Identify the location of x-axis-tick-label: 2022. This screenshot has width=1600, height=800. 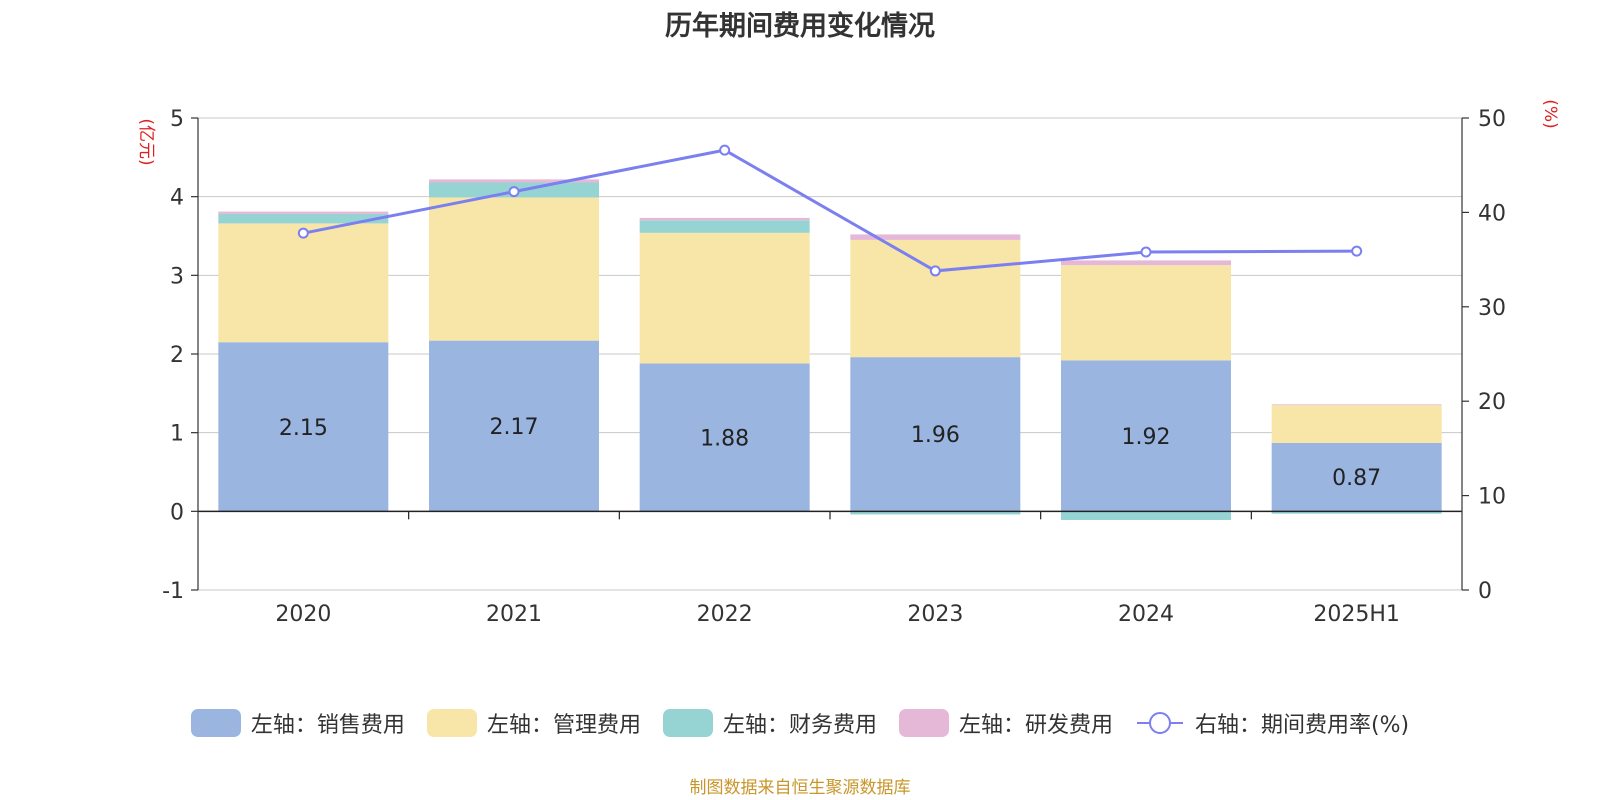
(725, 614).